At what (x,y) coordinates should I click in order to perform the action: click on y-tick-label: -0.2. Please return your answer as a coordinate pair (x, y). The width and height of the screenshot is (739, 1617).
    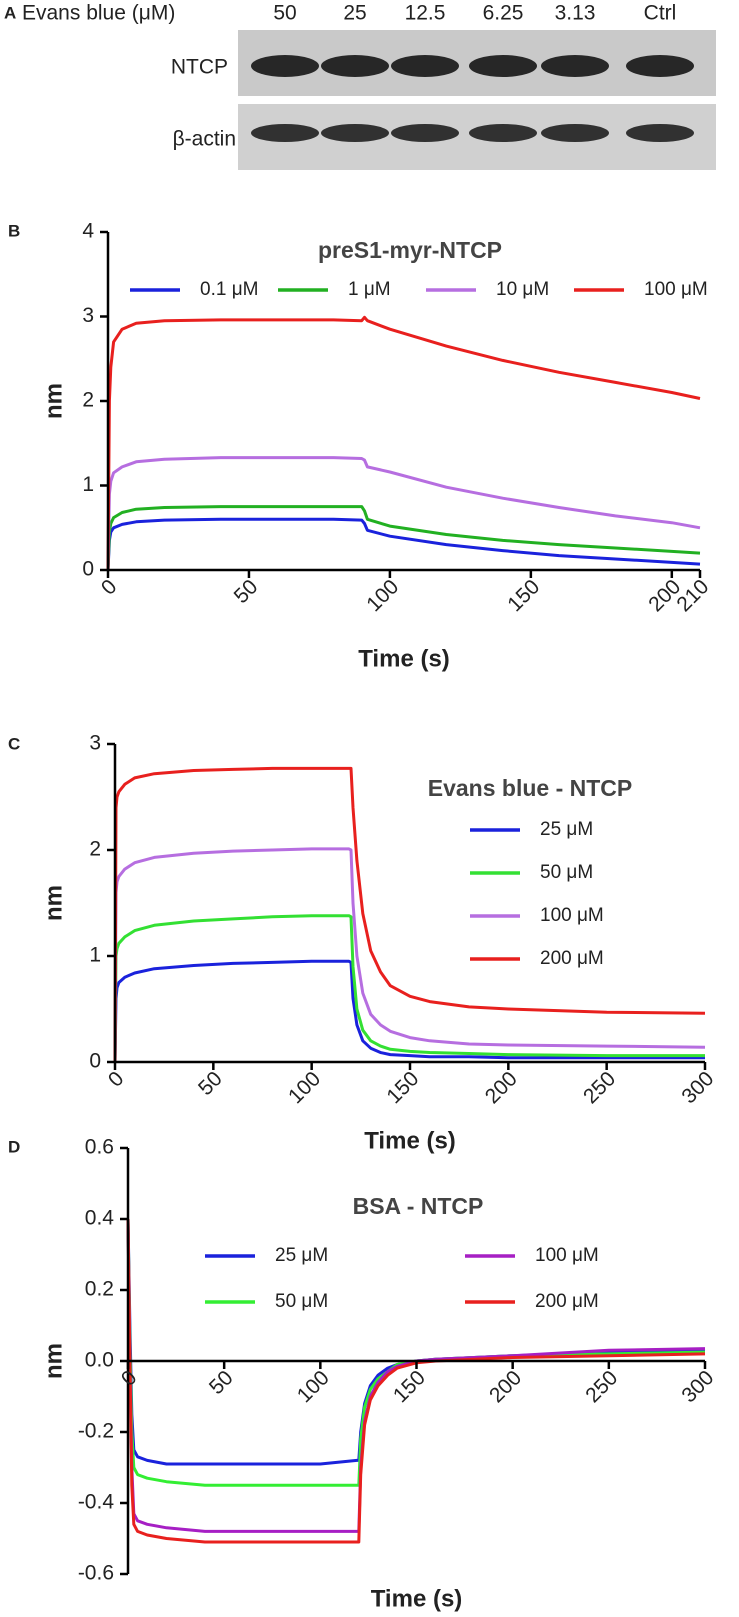
    Looking at the image, I should click on (96, 1431).